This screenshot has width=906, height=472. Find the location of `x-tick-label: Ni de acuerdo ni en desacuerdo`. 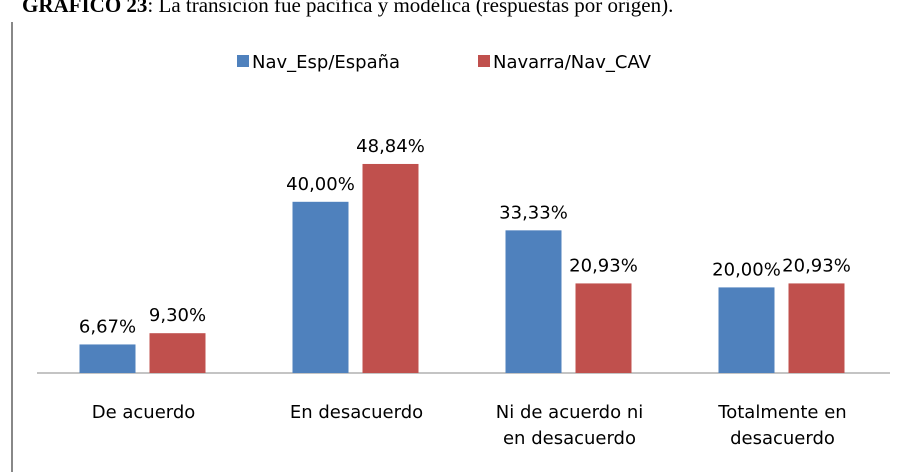

x-tick-label: Ni de acuerdo ni en desacuerdo is located at coordinates (569, 425).